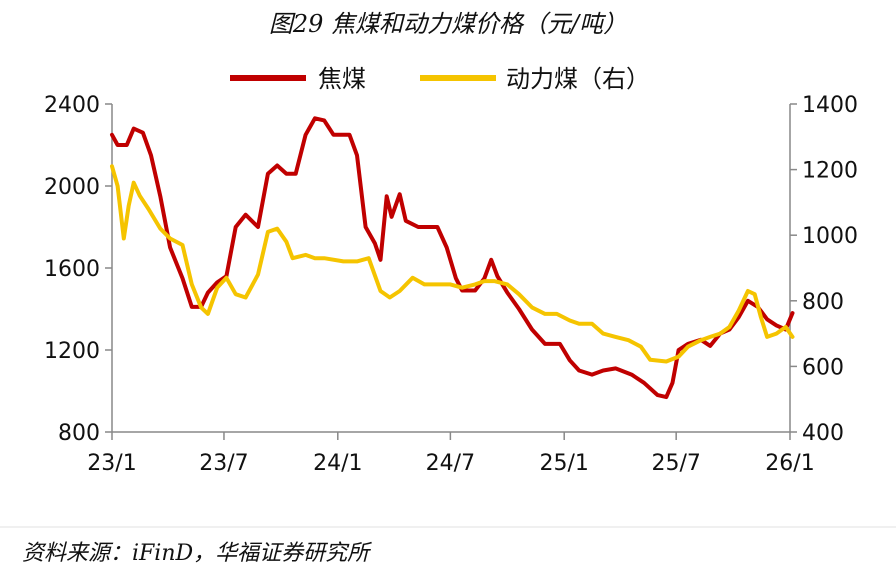  Describe the element at coordinates (789, 463) in the screenshot. I see `x-tick-label: 26/1` at that location.